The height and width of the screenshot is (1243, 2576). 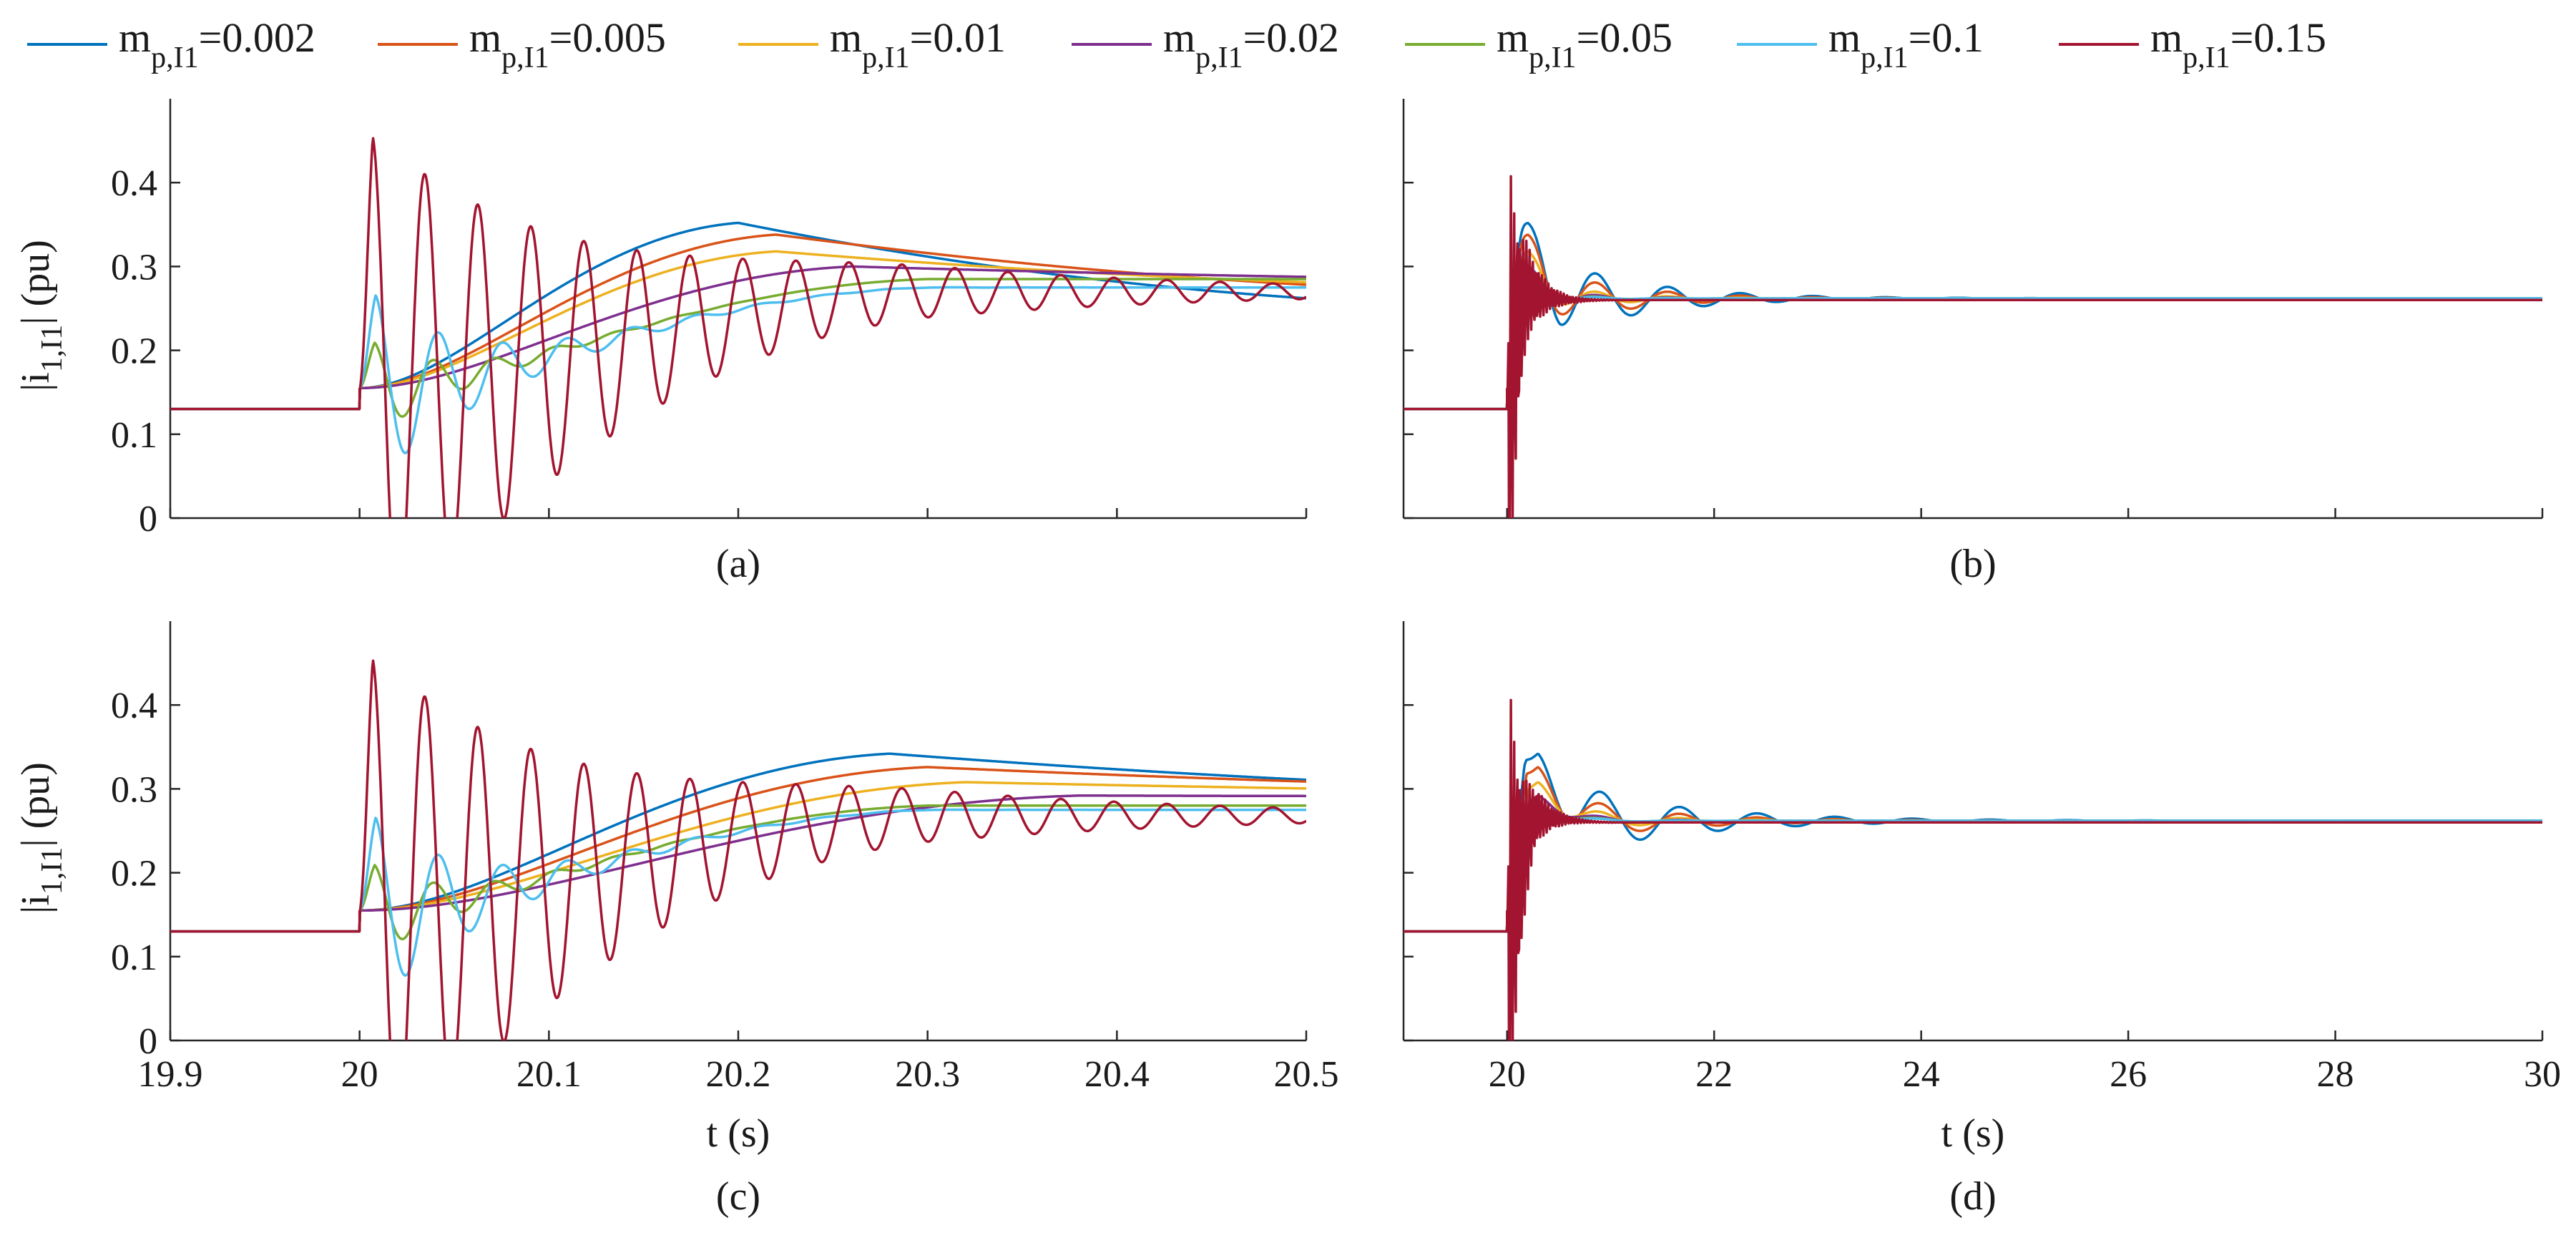 I want to click on legend-label: mp,I1=0.1, so click(x=1906, y=44).